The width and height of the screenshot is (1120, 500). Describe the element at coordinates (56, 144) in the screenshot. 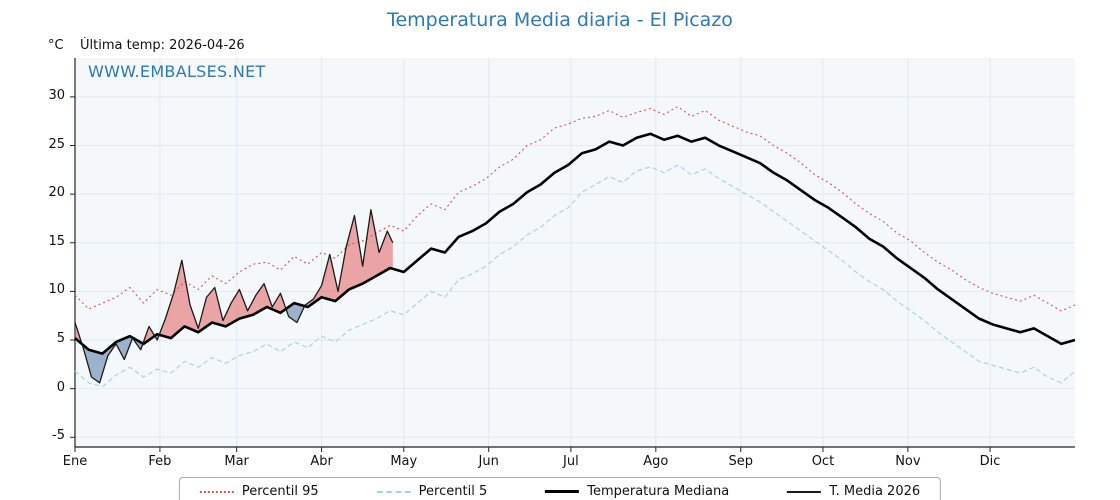

I see `y-axis-tick-label: 25` at that location.